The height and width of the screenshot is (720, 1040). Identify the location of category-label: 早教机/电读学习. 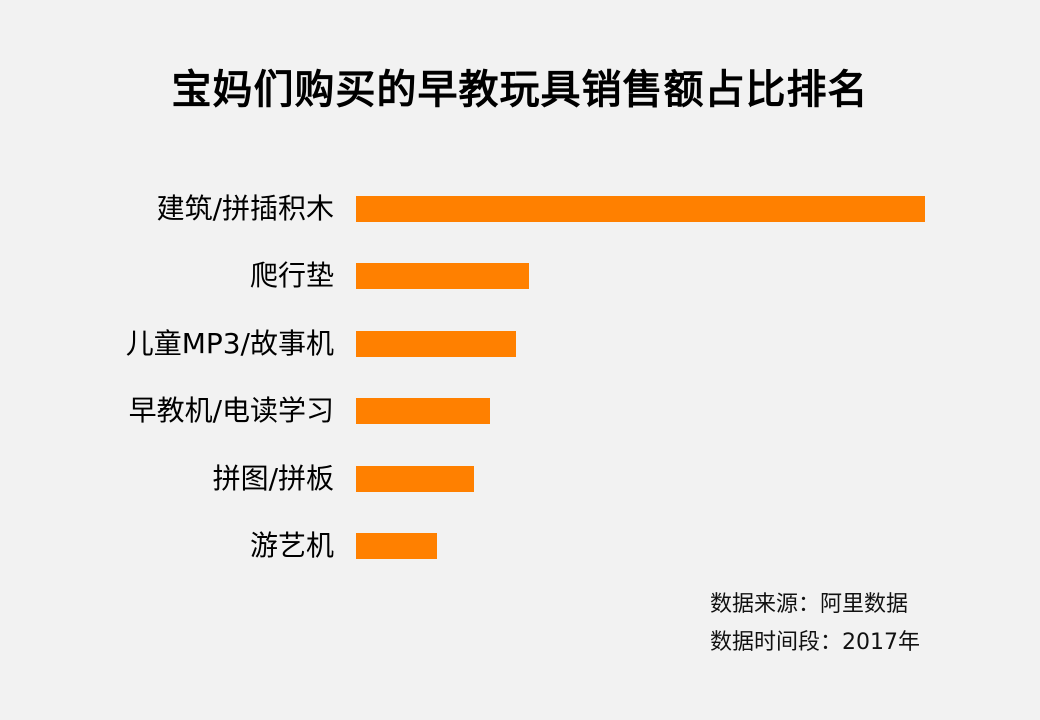
(231, 411).